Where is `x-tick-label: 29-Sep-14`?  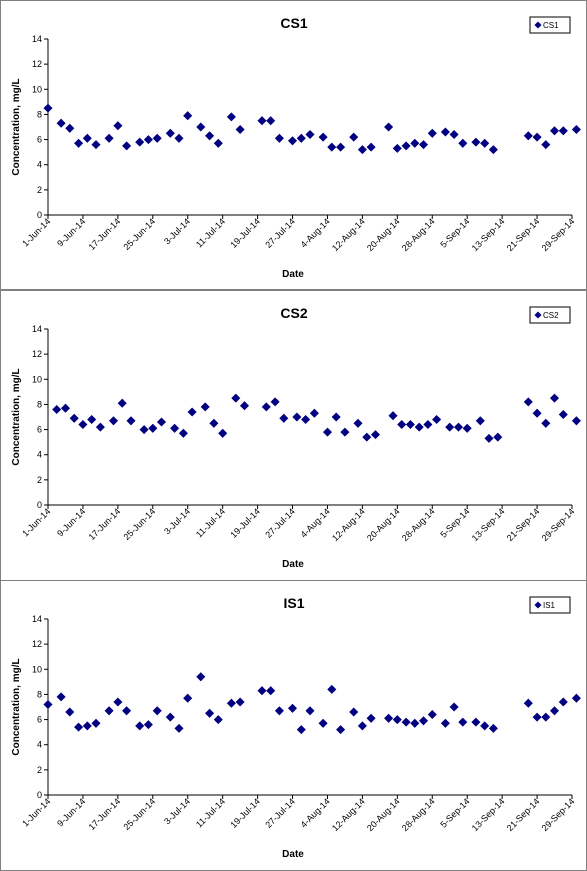
x-tick-label: 29-Sep-14 is located at coordinates (558, 234).